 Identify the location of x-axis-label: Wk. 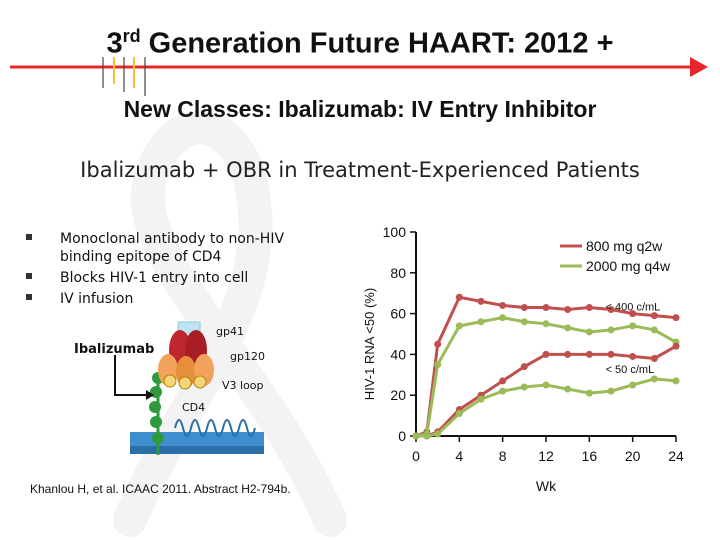
(546, 486).